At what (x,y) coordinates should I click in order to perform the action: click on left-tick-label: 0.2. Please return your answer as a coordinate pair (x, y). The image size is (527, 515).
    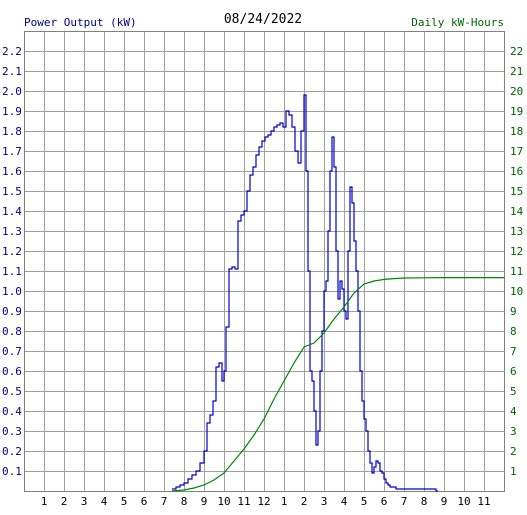
    Looking at the image, I should click on (12, 451).